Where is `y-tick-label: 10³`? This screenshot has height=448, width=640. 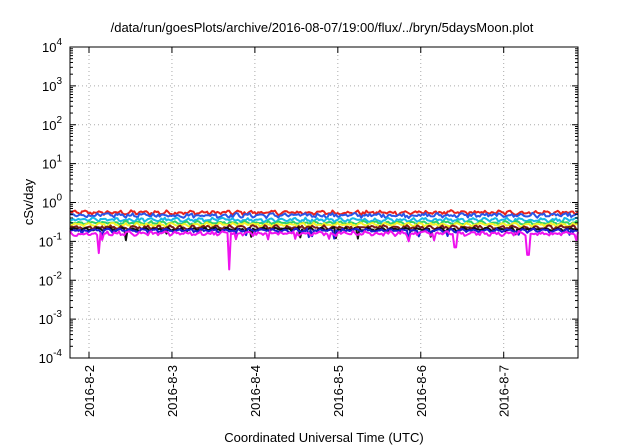 y-tick-label: 10³ is located at coordinates (52, 85).